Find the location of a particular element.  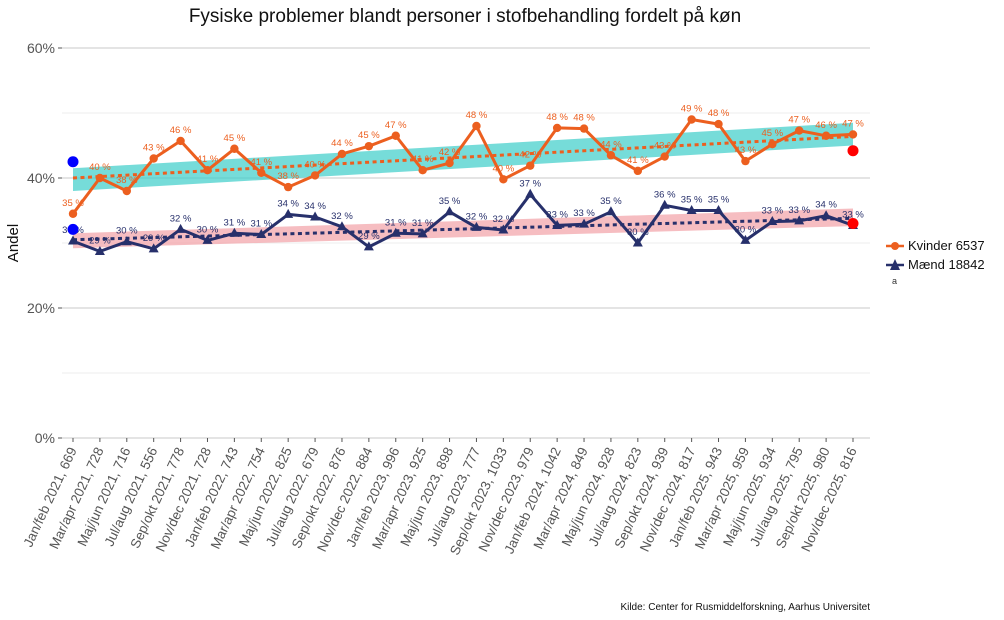

data-label-0-10: 44 % is located at coordinates (342, 143).